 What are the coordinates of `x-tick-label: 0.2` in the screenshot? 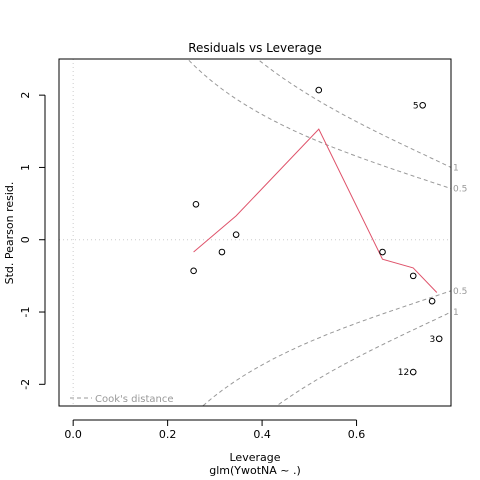 It's located at (168, 434).